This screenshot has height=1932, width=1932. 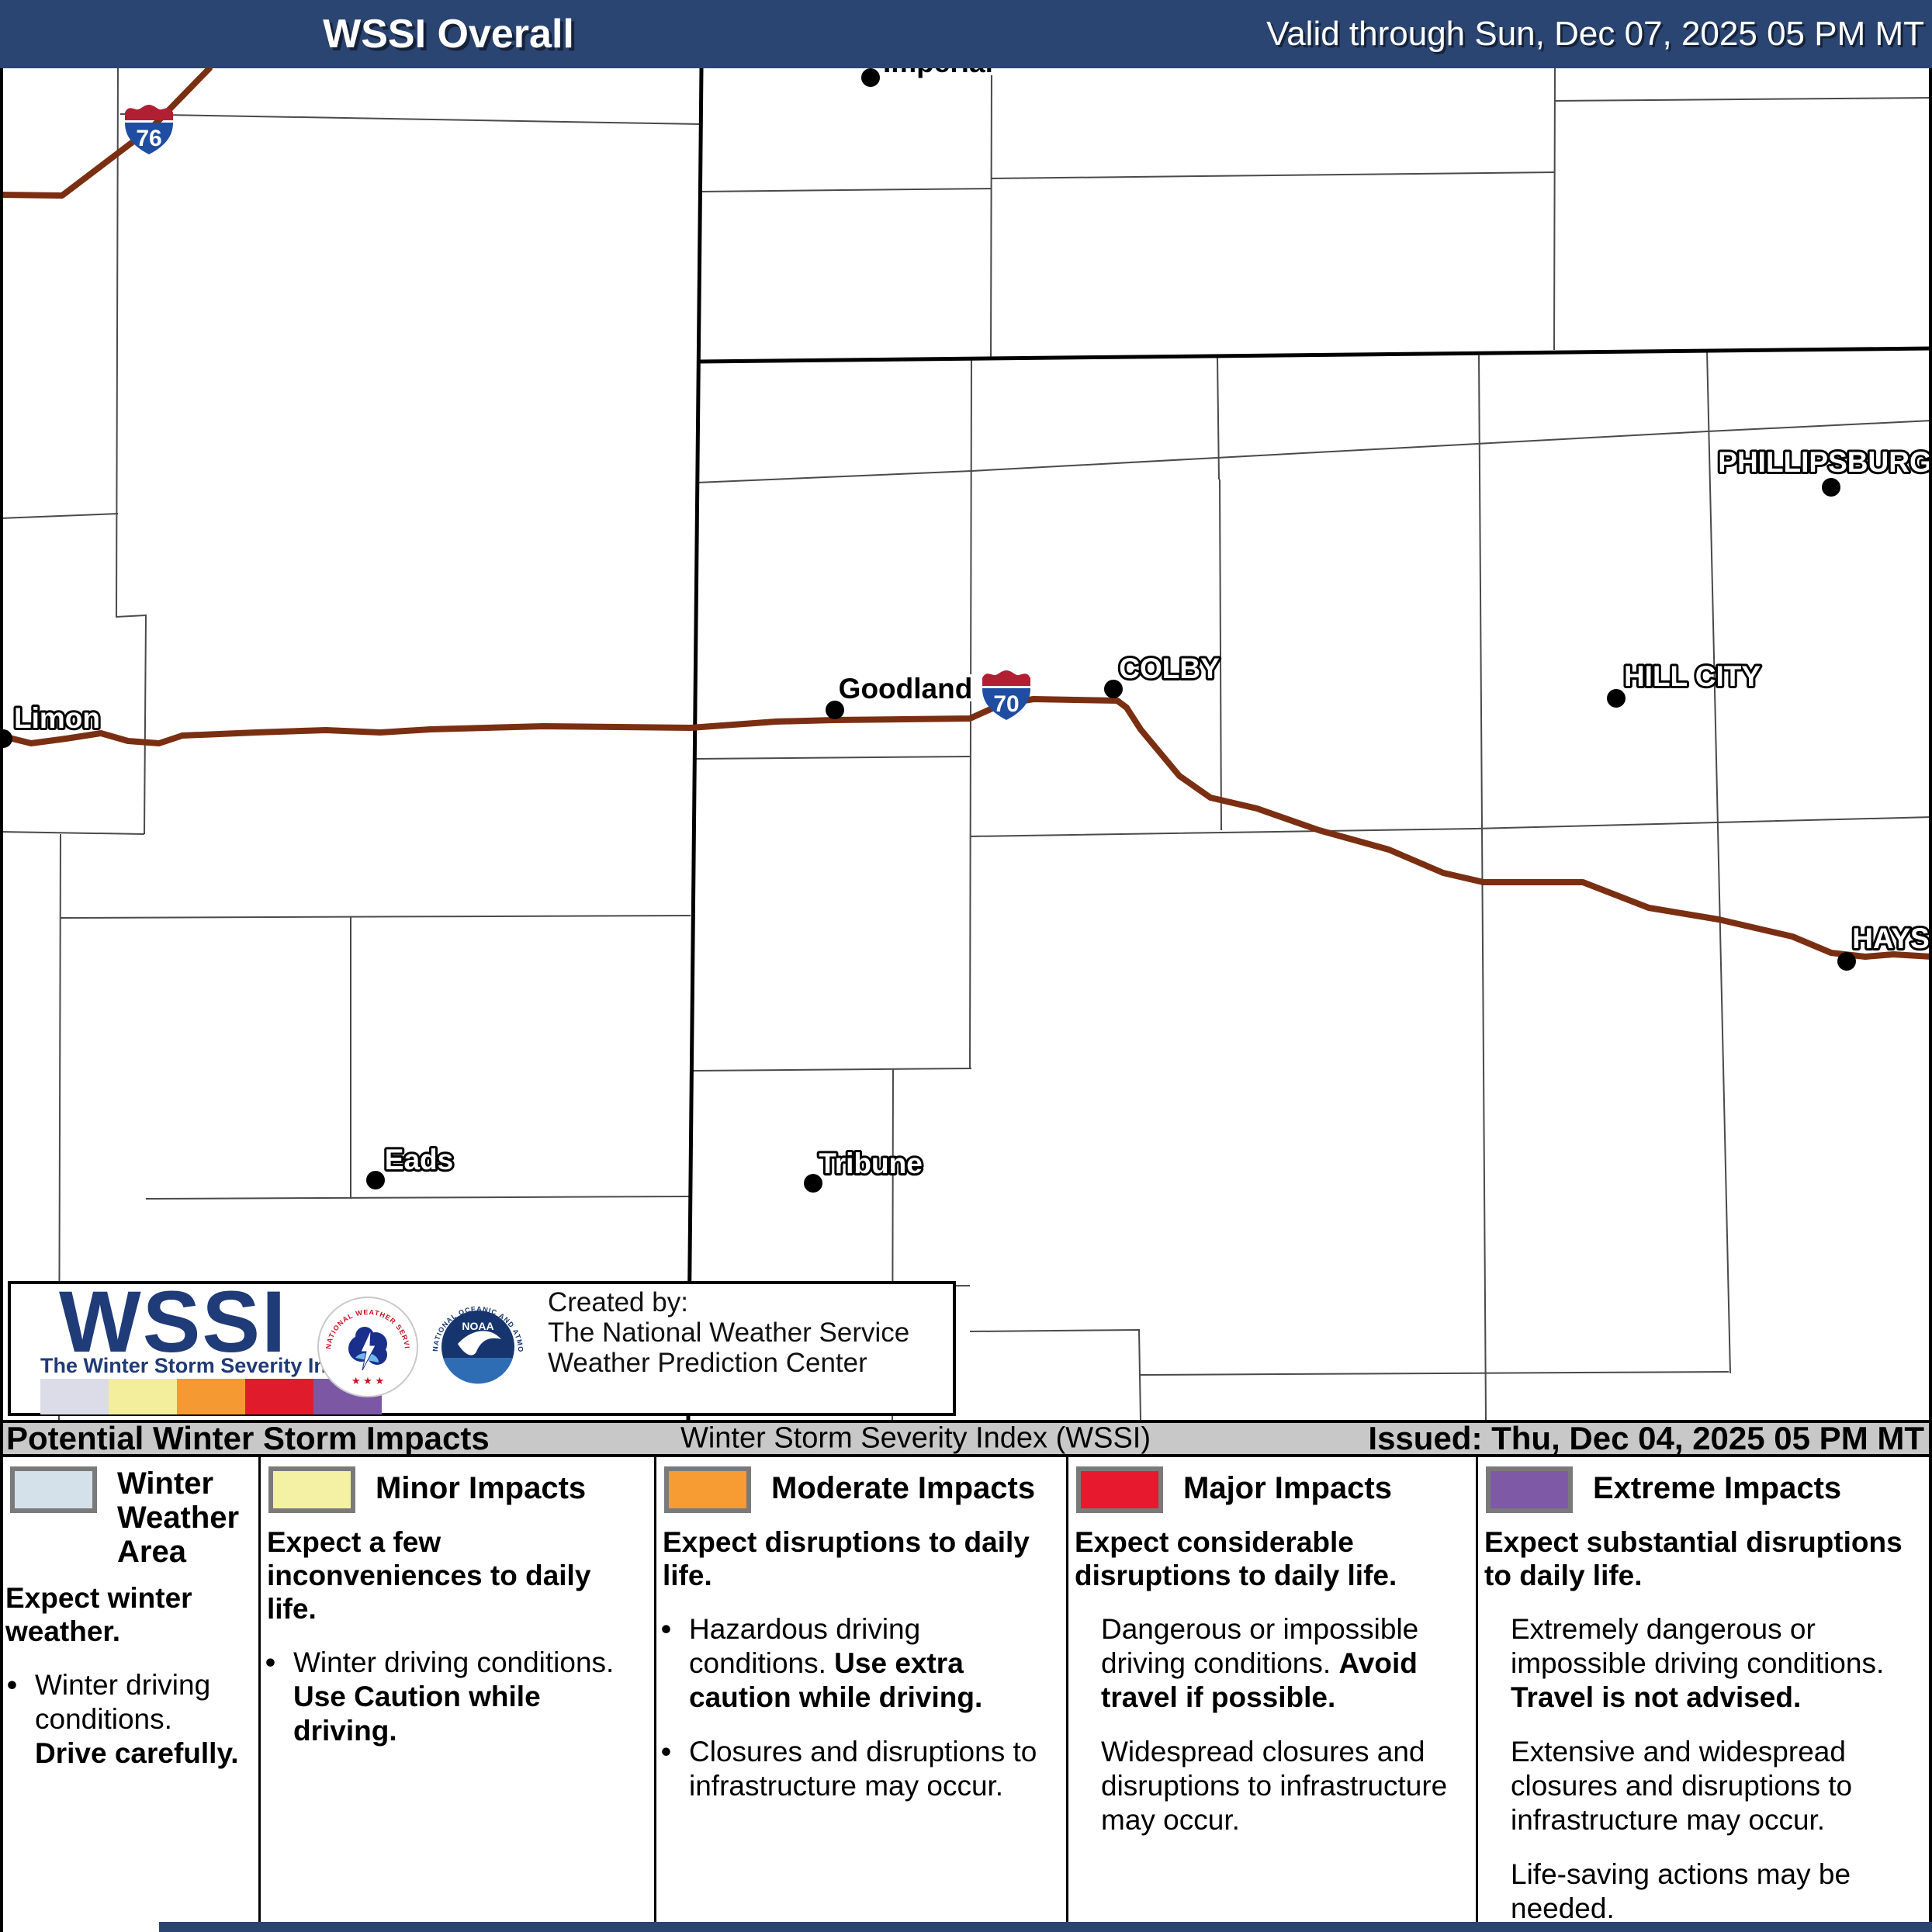 What do you see at coordinates (846, 1558) in the screenshot?
I see `moderate-intro: Expect disruptions to daily life.` at bounding box center [846, 1558].